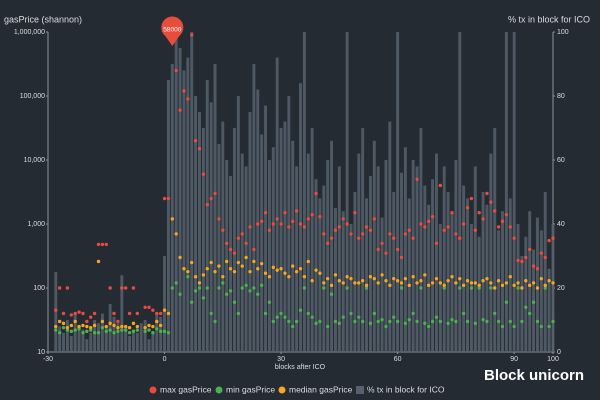 Image resolution: width=600 pixels, height=400 pixels. What do you see at coordinates (41, 352) in the screenshot?
I see `y-tick-label: 10` at bounding box center [41, 352].